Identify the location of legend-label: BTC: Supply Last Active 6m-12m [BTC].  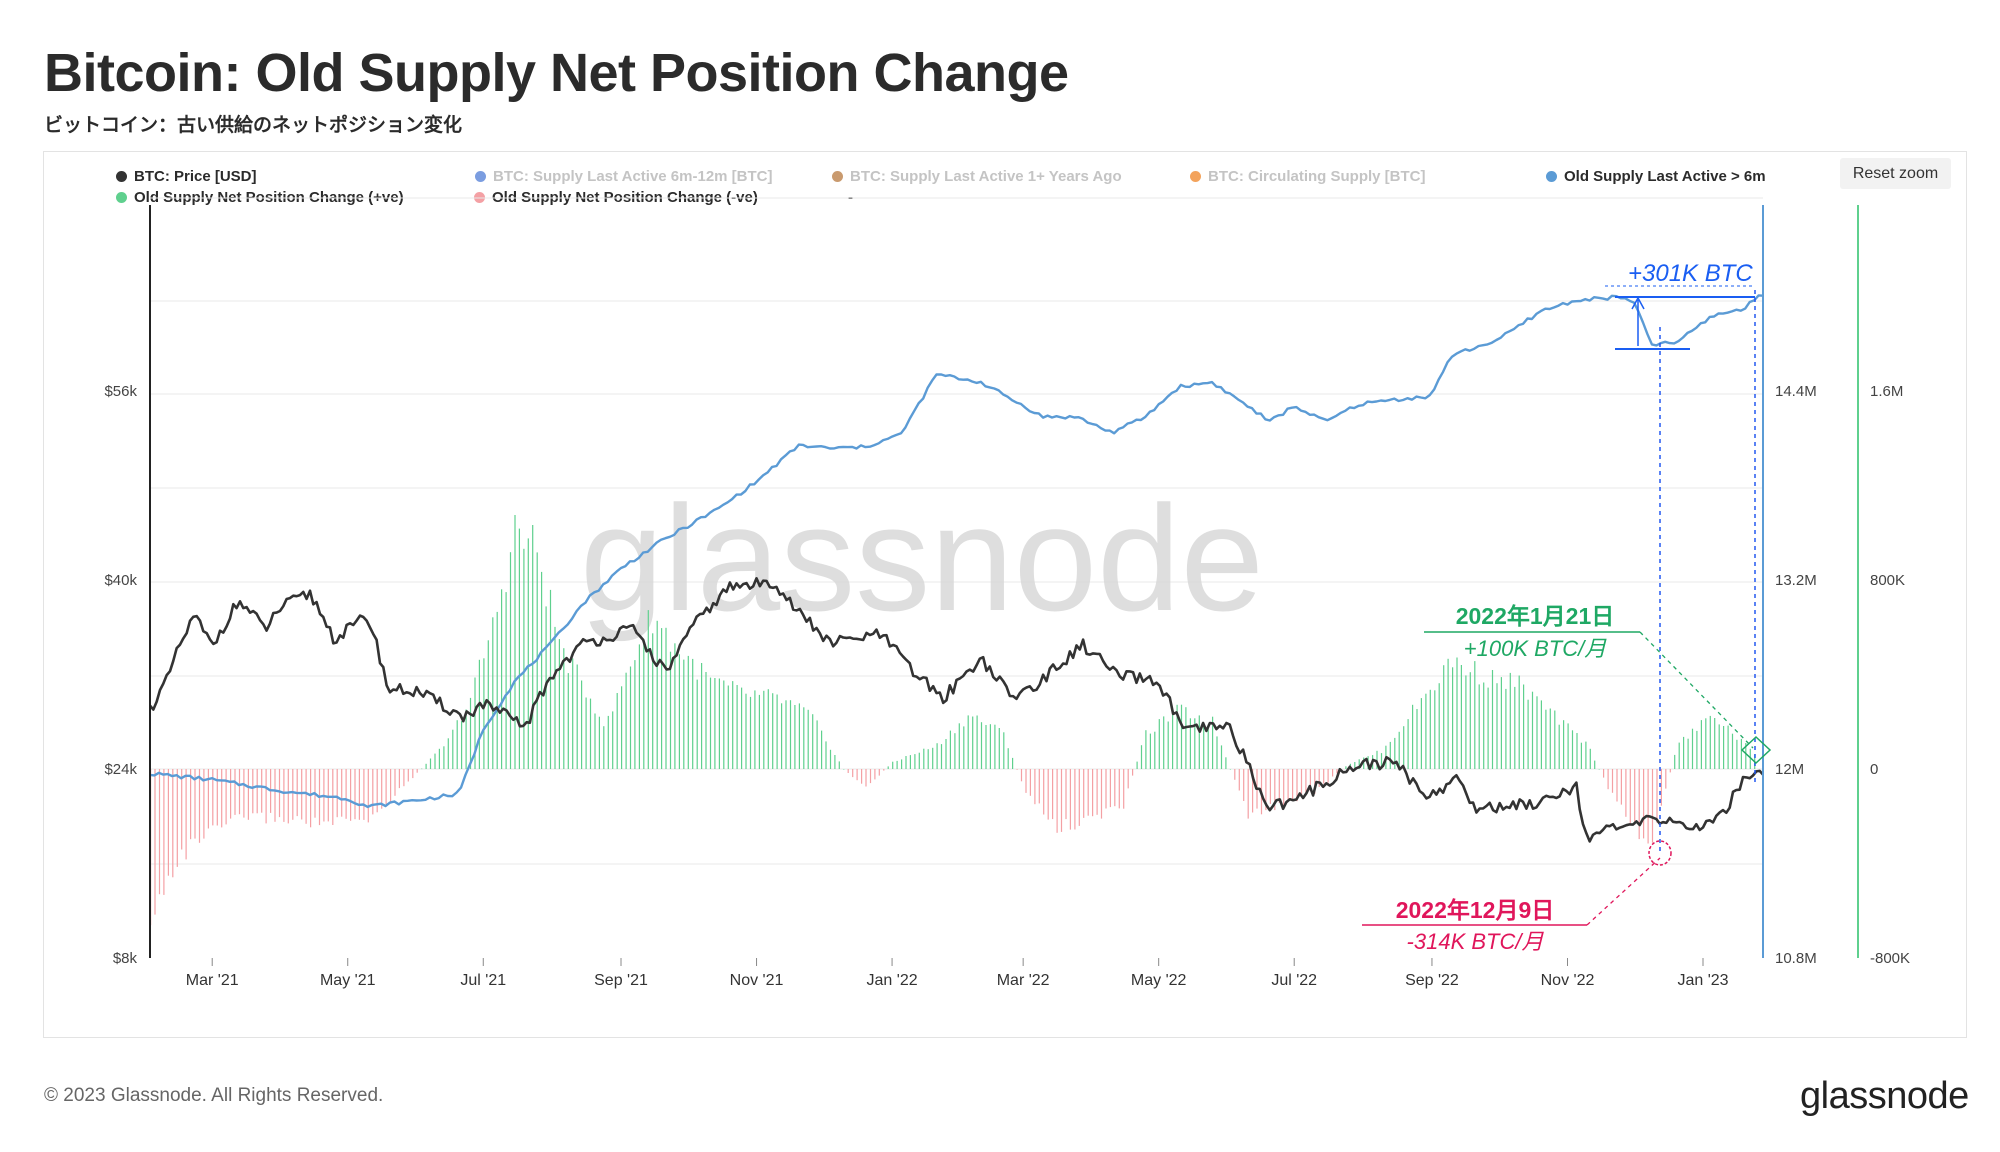
(633, 176).